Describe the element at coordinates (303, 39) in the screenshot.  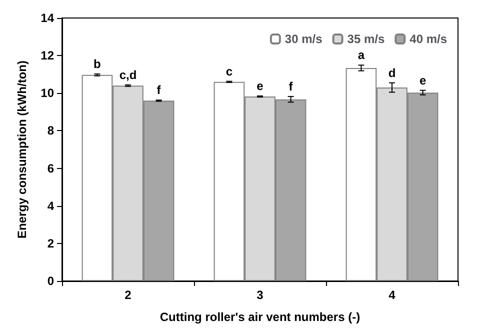
I see `legend-label: 30 m/s` at that location.